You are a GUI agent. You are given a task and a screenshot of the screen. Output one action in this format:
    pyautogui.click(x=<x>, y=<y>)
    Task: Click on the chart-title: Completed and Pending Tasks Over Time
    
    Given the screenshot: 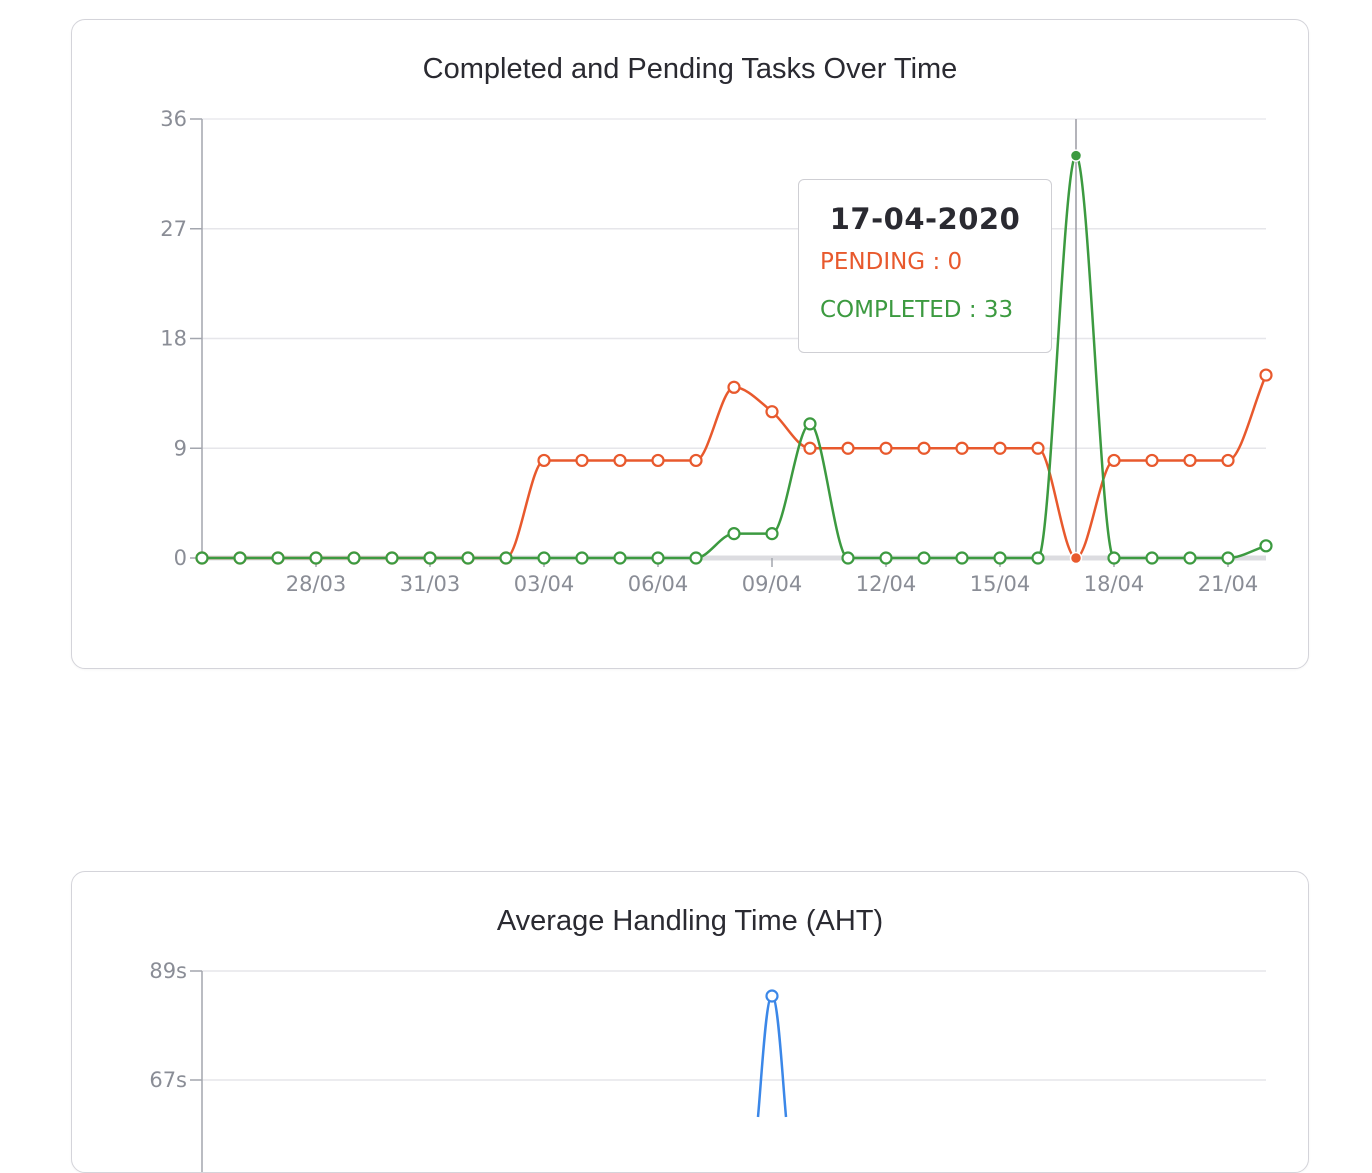 What is the action you would take?
    pyautogui.click(x=690, y=69)
    